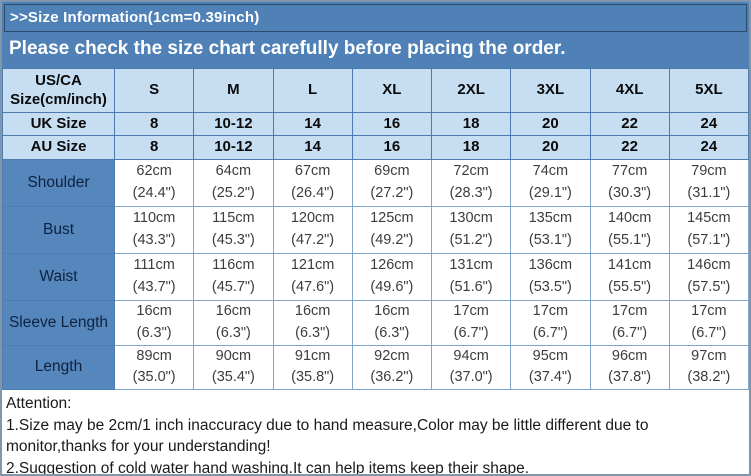  What do you see at coordinates (708, 367) in the screenshot?
I see `table-cell: 97cm (38.2")` at bounding box center [708, 367].